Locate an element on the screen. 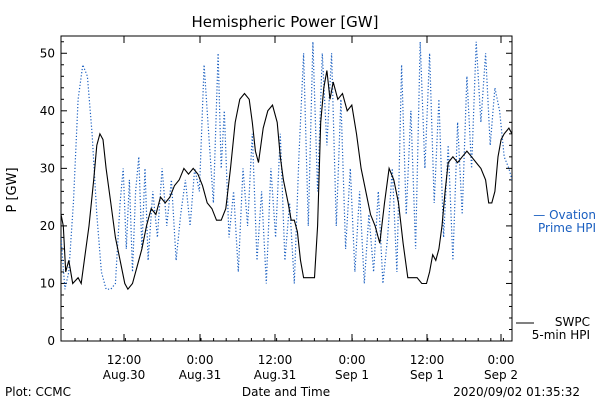 The width and height of the screenshot is (600, 400). y-tick-label: 30 is located at coordinates (47, 168).